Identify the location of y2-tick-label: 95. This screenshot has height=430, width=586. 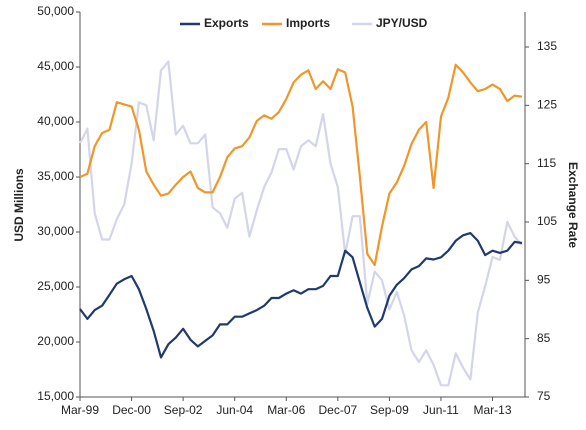
(544, 280).